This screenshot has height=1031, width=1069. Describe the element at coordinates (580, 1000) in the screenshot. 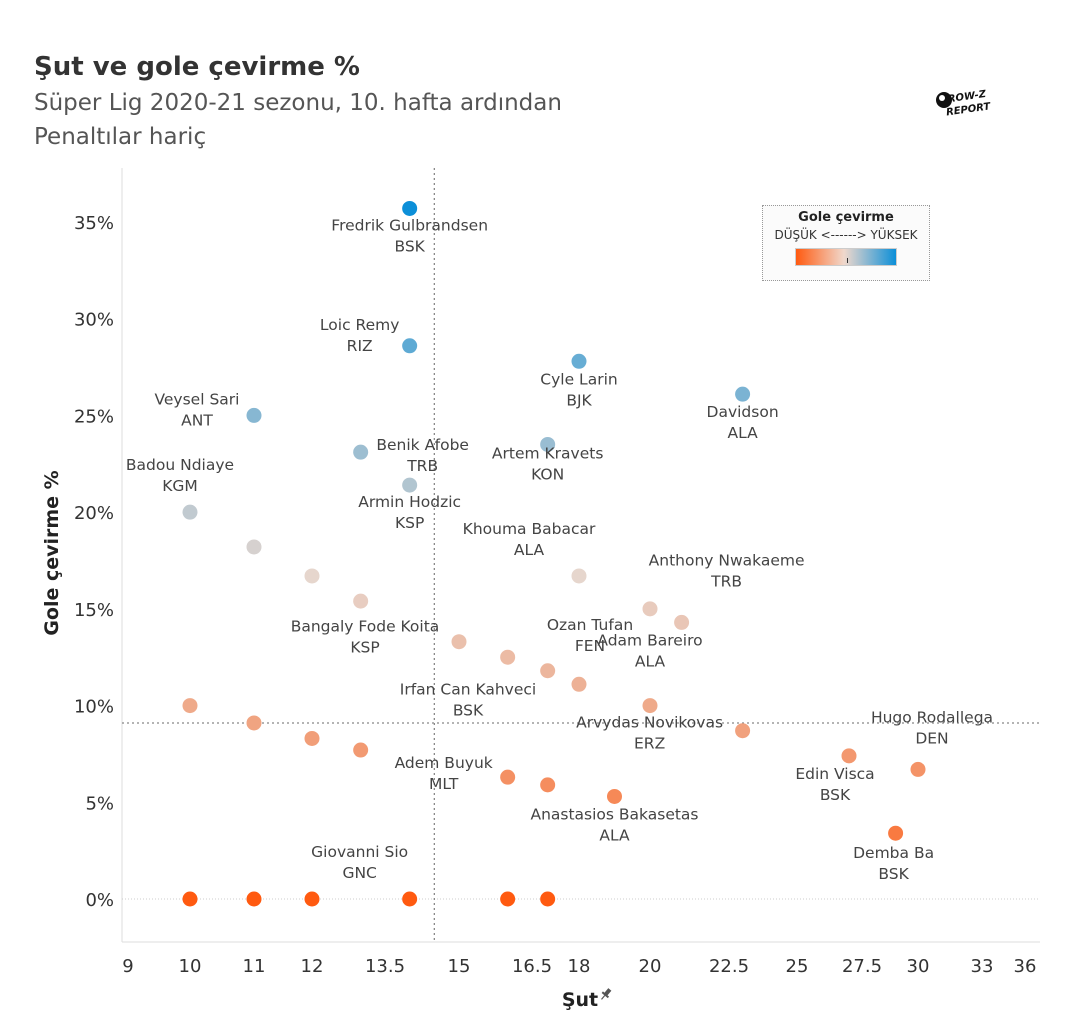

I see `x-axis-title: Şut` at that location.